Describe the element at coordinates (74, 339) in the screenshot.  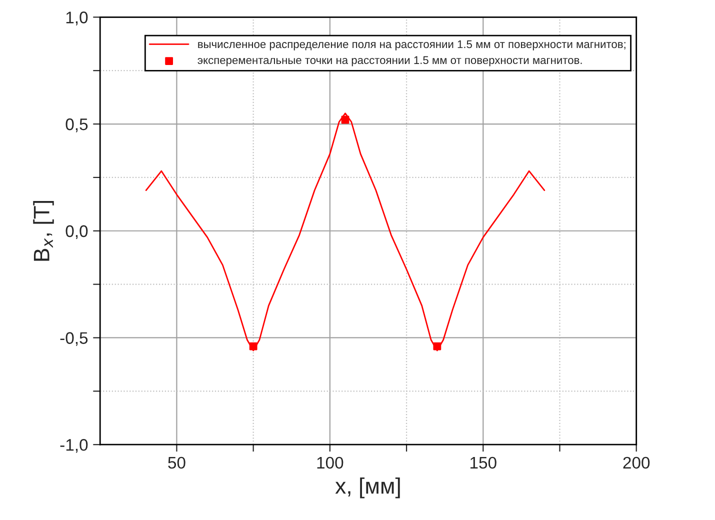
I see `y-tick-label: -0,5` at that location.